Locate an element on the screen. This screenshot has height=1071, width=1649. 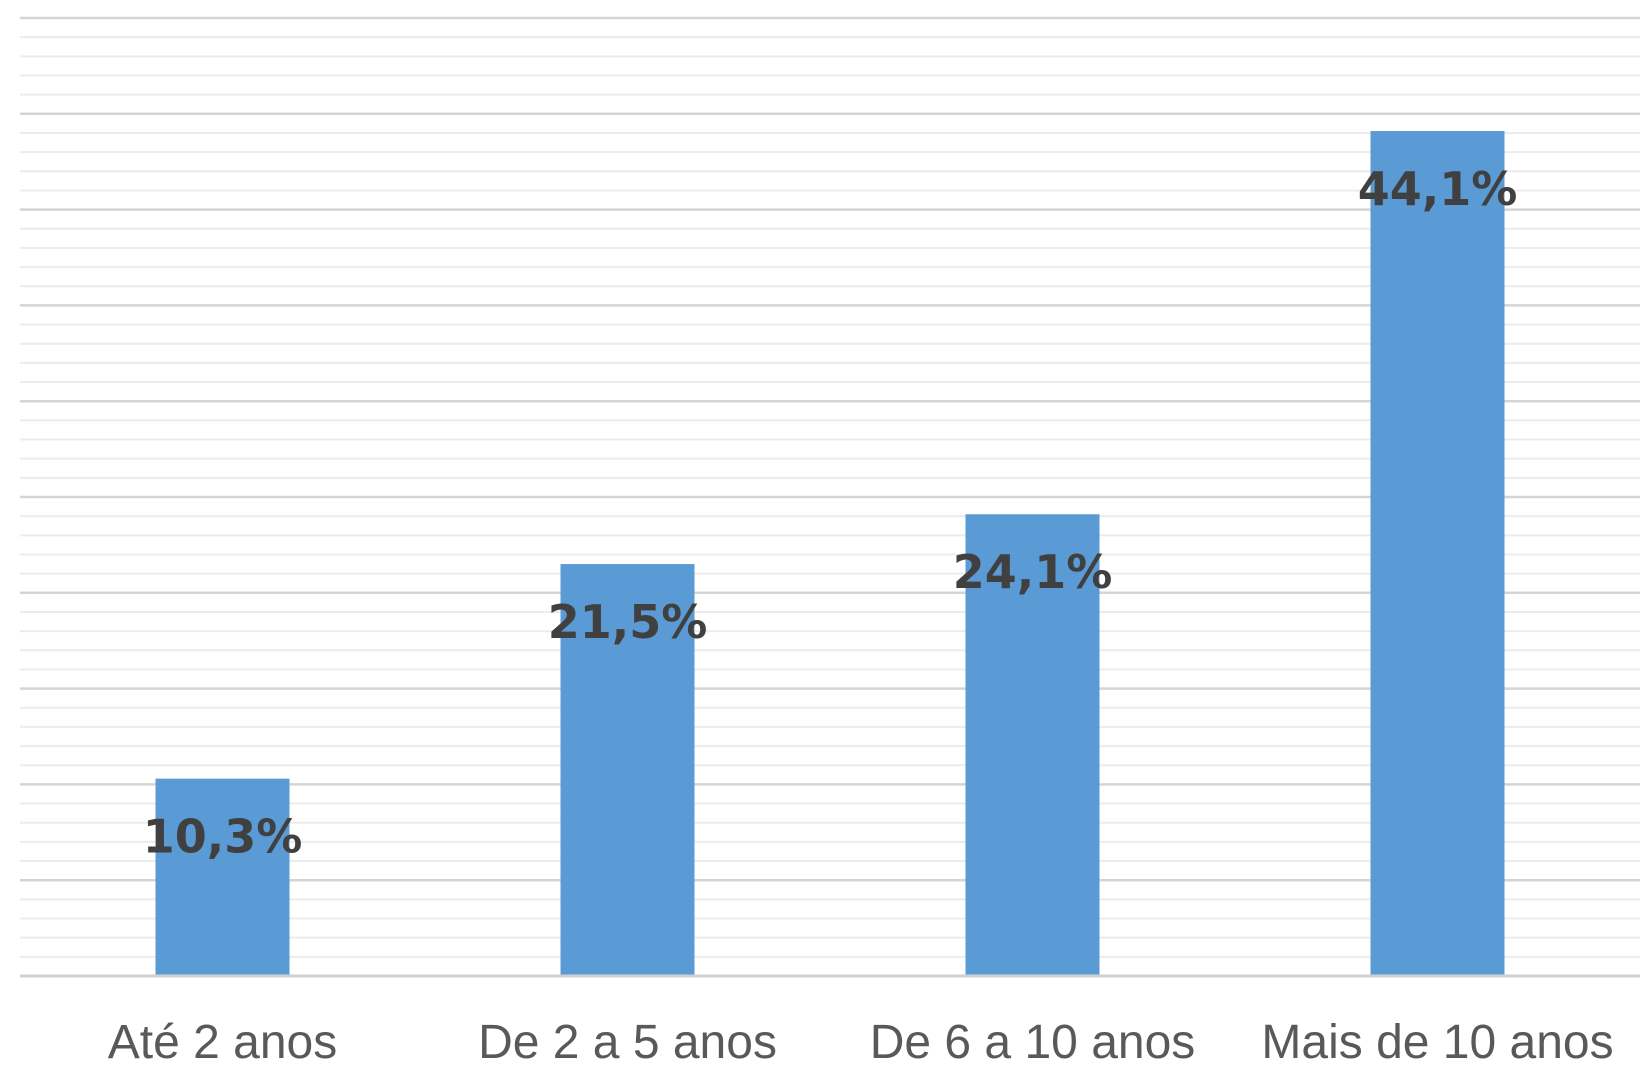
x-tick-label-2: De 2 a 5 anos is located at coordinates (627, 1042).